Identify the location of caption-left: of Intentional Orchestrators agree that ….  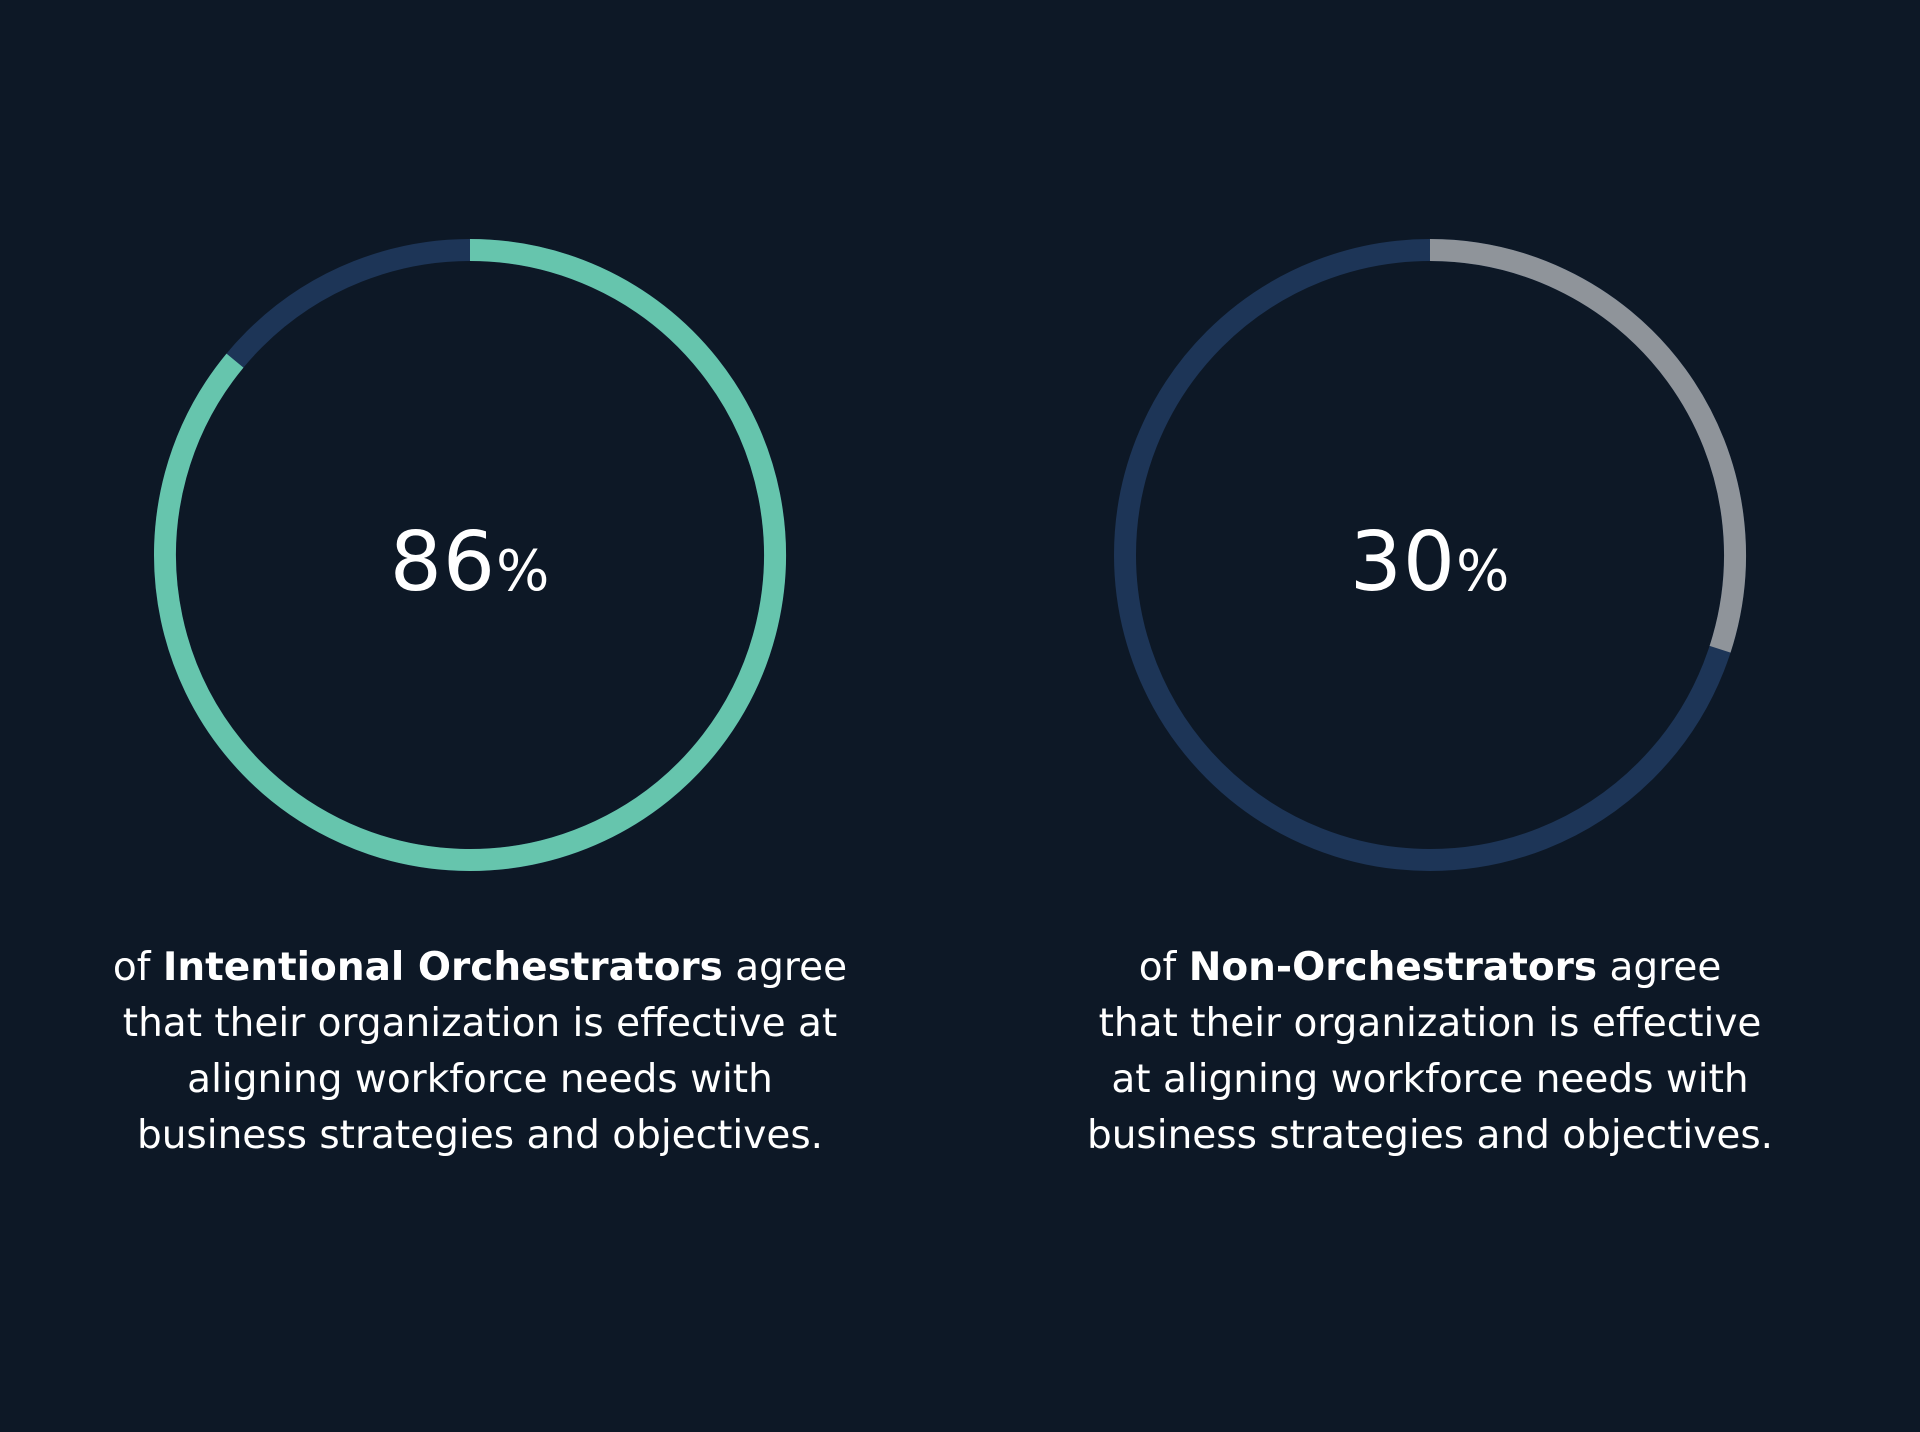
(480, 1052).